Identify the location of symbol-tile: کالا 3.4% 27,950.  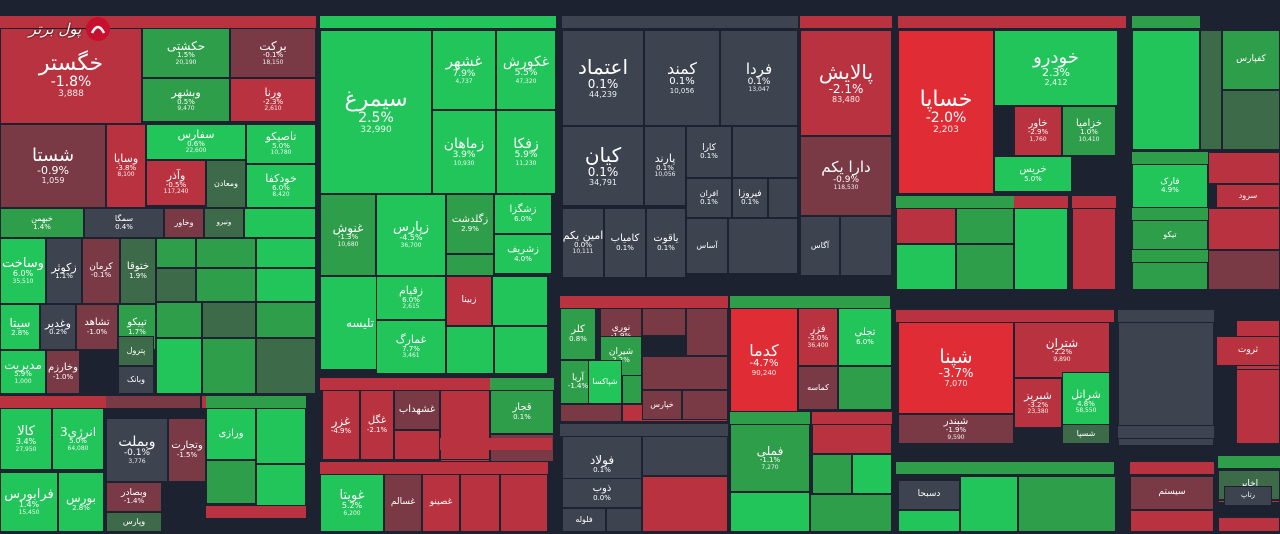
(26, 439).